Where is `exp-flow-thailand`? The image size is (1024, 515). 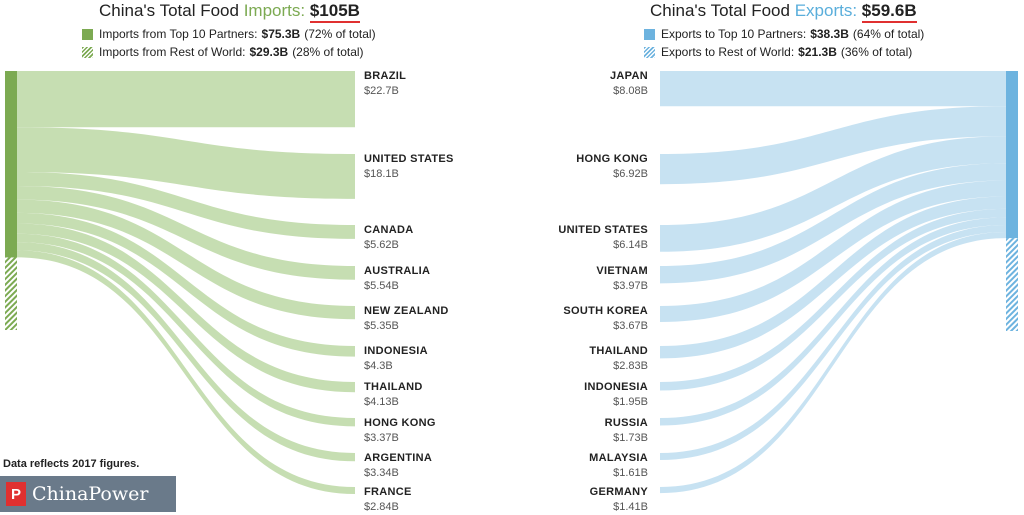 exp-flow-thailand is located at coordinates (833, 277).